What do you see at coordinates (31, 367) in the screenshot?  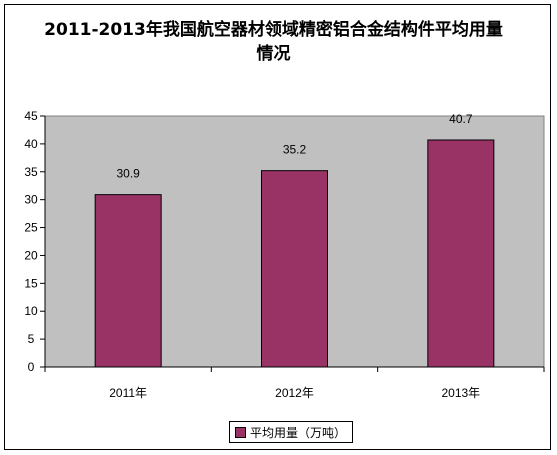 I see `y-tick-label: 0` at bounding box center [31, 367].